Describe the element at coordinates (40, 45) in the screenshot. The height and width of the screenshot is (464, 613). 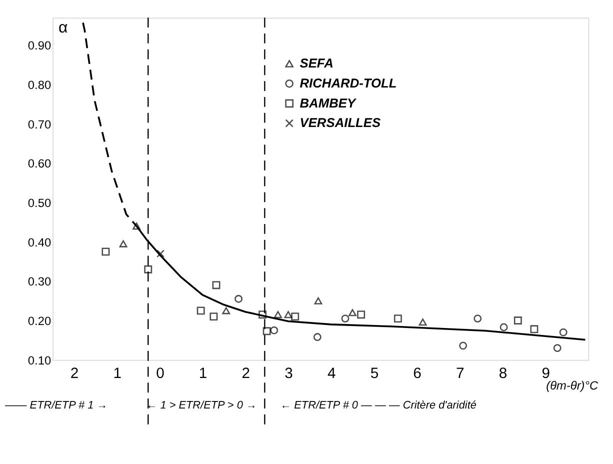
I see `y-tick-label: 0.90` at that location.